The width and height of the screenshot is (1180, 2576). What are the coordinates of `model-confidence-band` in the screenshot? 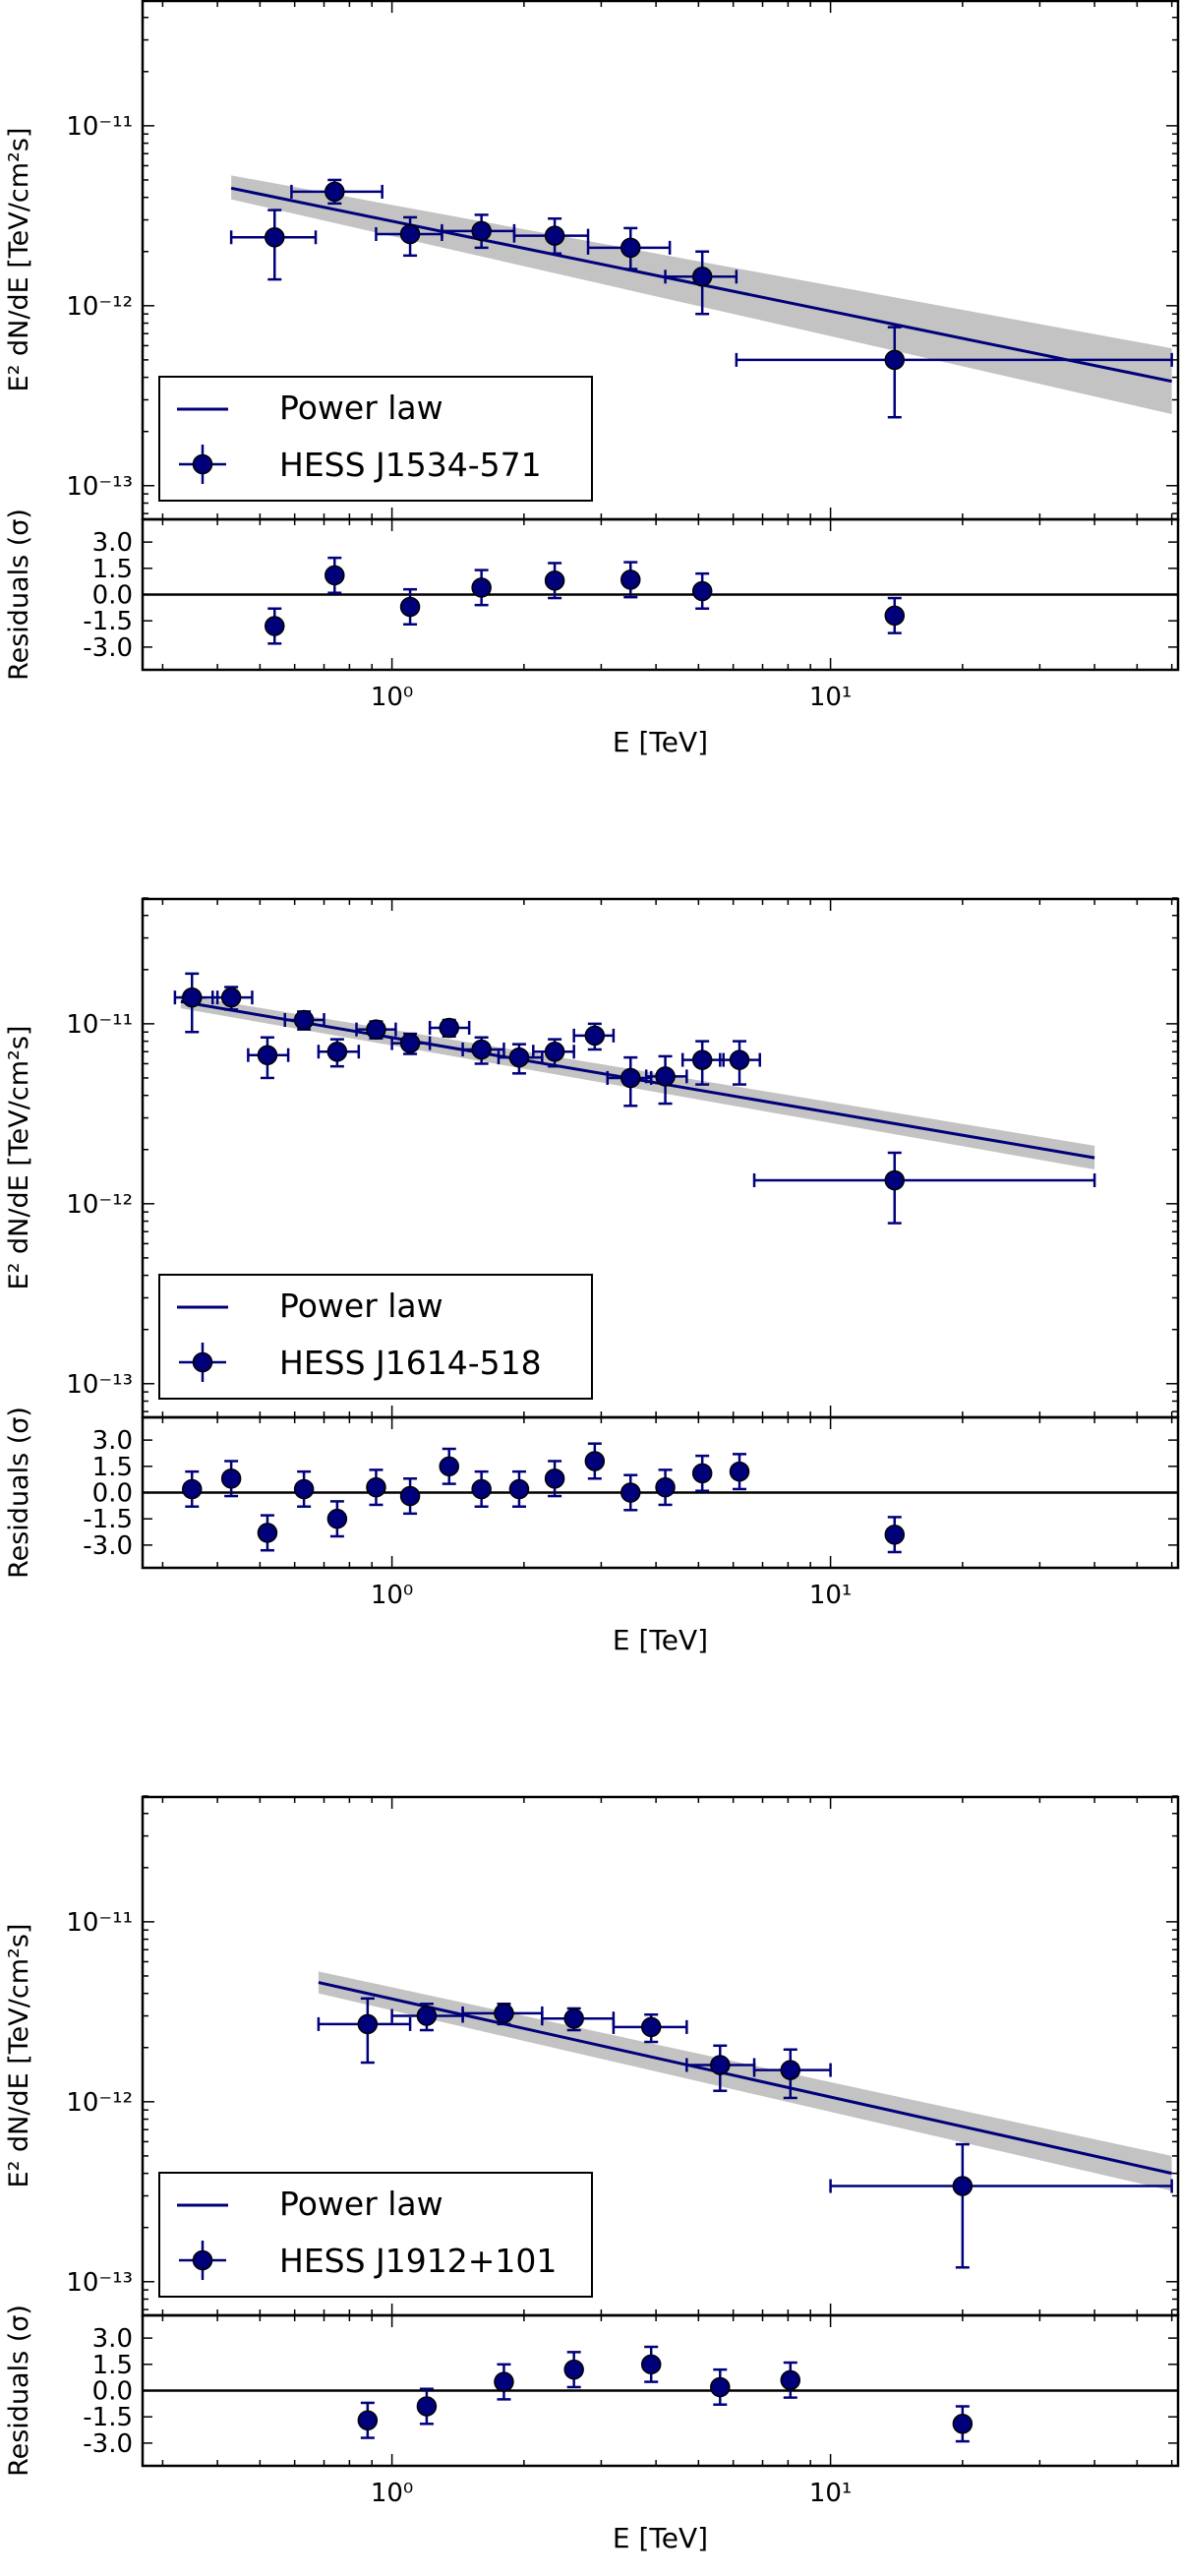 It's located at (745, 2081).